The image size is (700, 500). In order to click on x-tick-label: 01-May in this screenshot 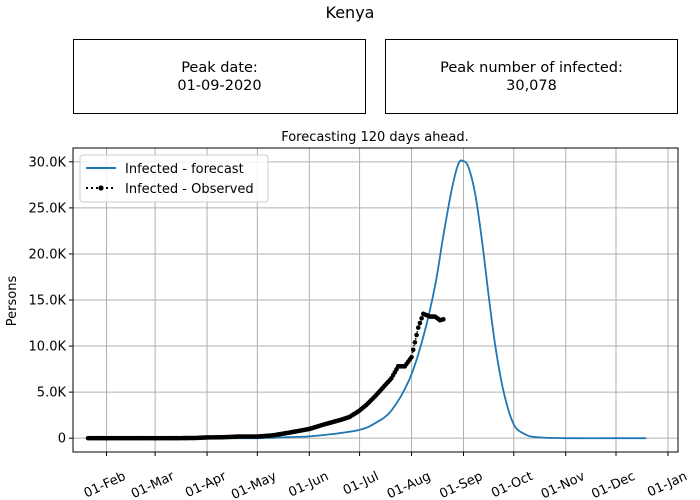, I will do `click(254, 484)`.